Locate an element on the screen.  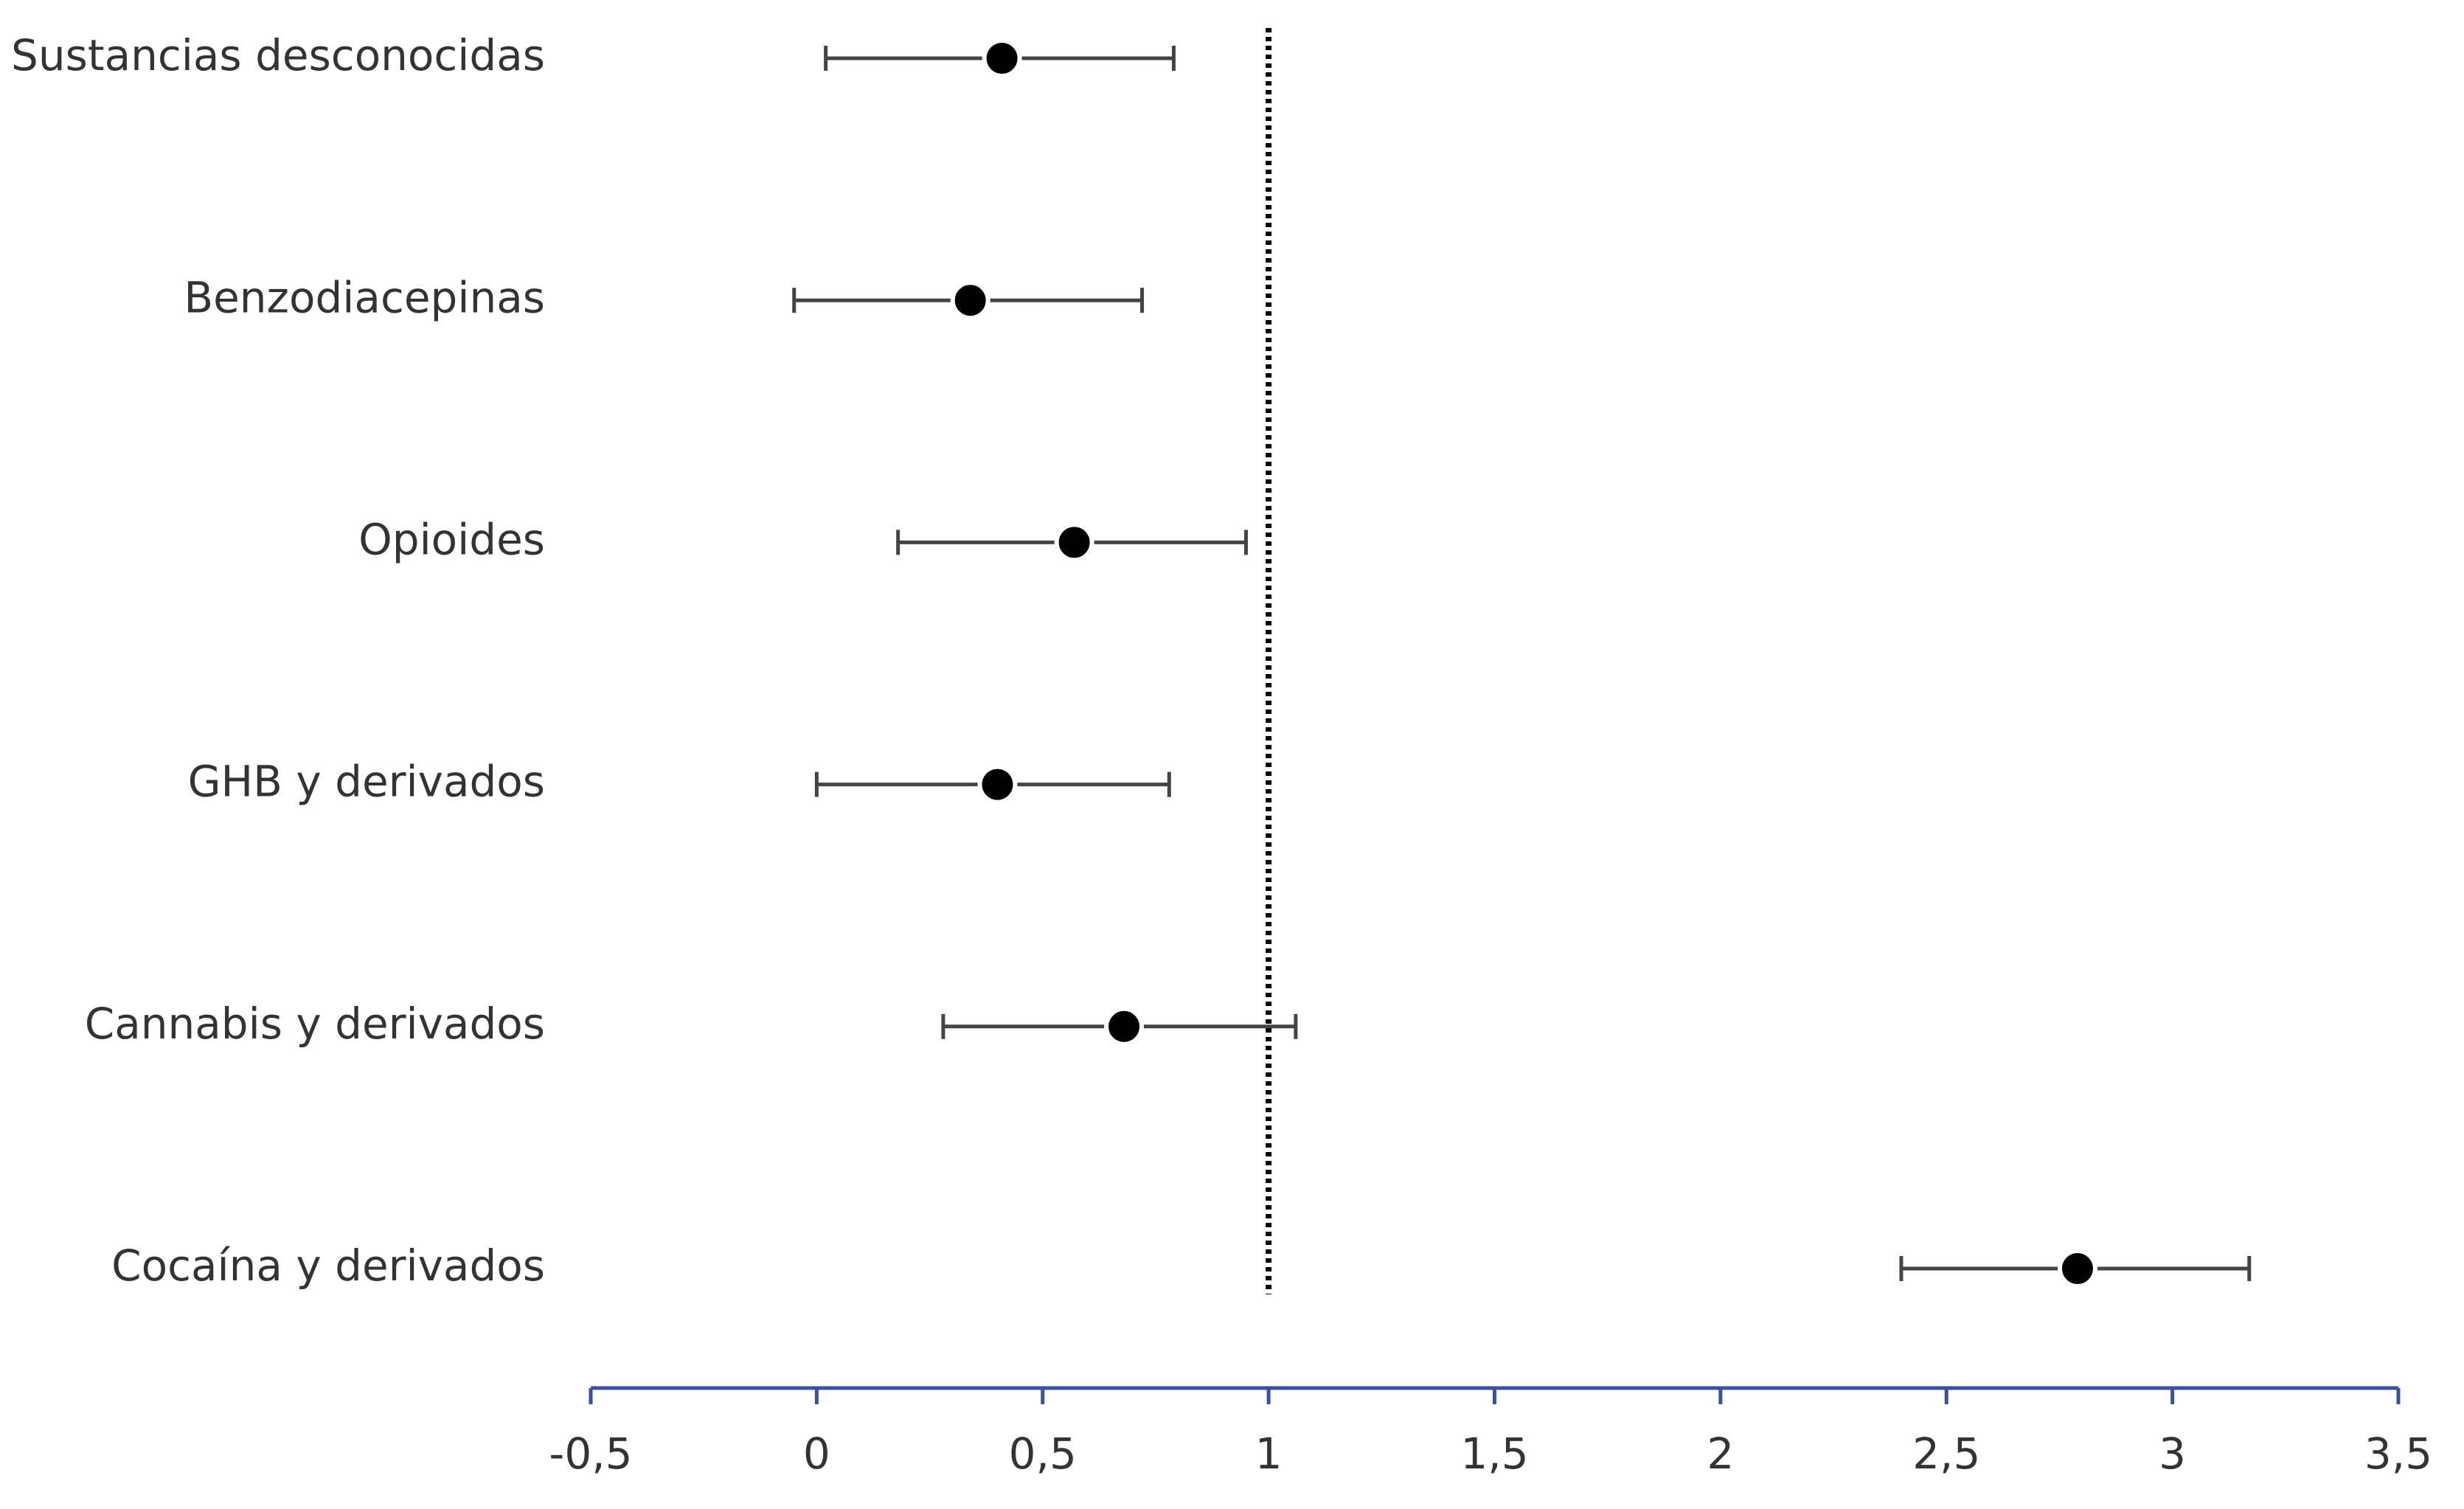
x-tick-label: 1,5 is located at coordinates (1494, 1454).